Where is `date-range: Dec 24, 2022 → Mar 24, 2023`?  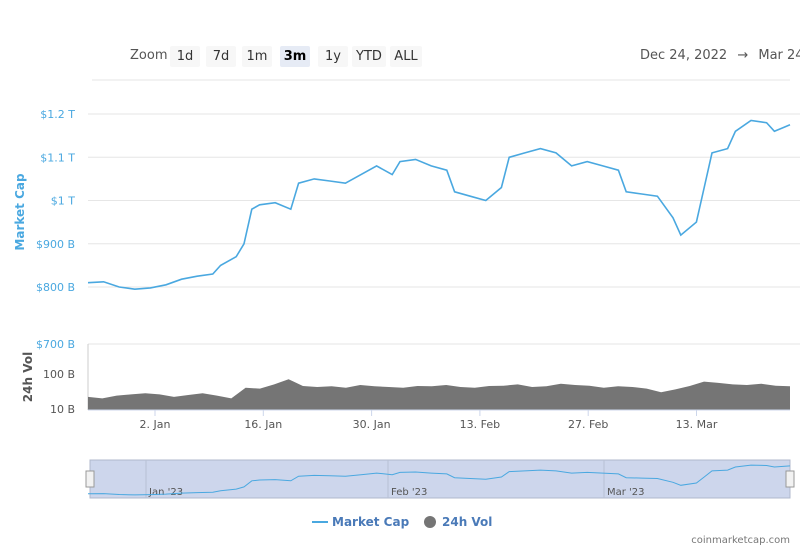 date-range: Dec 24, 2022 → Mar 24, 2023 is located at coordinates (720, 55).